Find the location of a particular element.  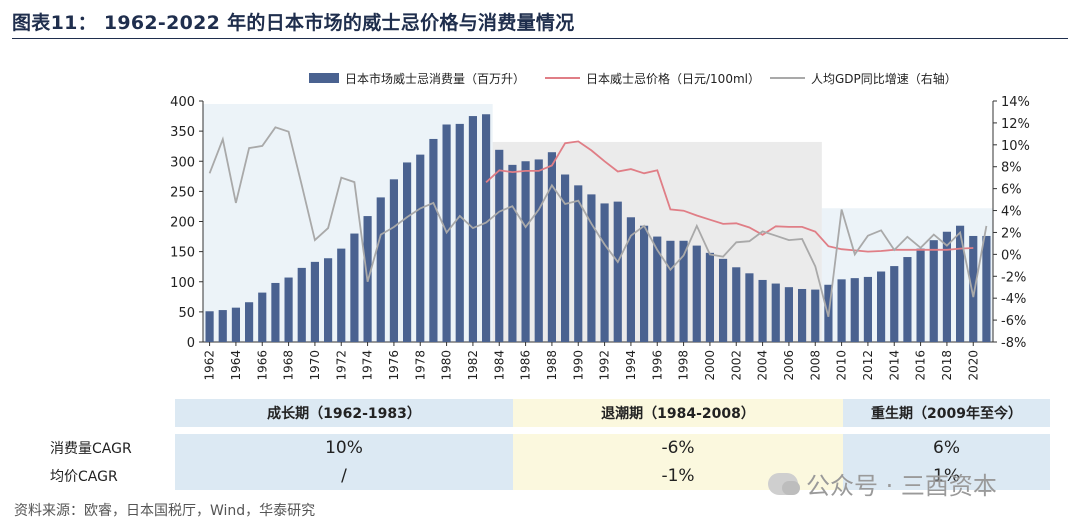

x-tick-label: 2018 is located at coordinates (947, 365).